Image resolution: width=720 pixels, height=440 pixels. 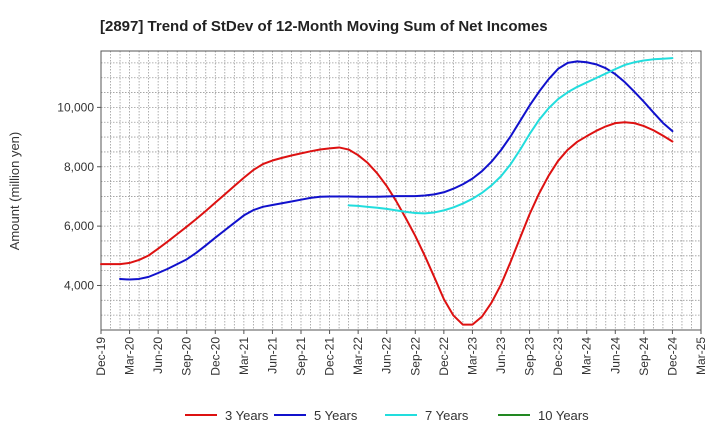 What do you see at coordinates (447, 415) in the screenshot?
I see `legend-label-7-years: 7 Years` at bounding box center [447, 415].